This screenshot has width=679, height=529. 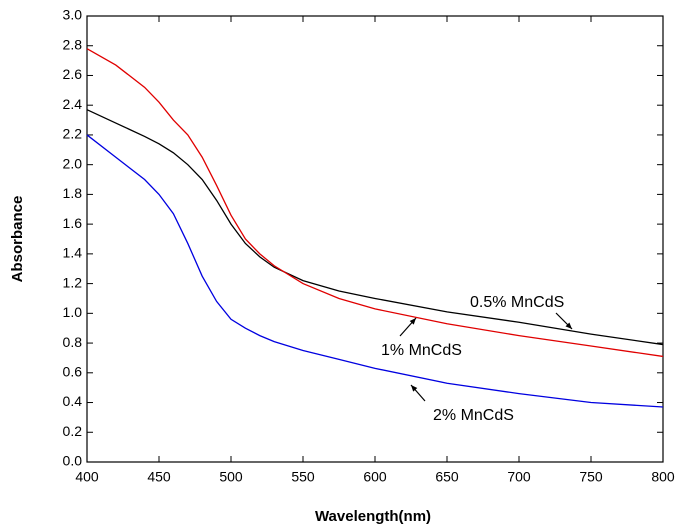 What do you see at coordinates (73, 431) in the screenshot?
I see `y-tick-label: 0.2` at bounding box center [73, 431].